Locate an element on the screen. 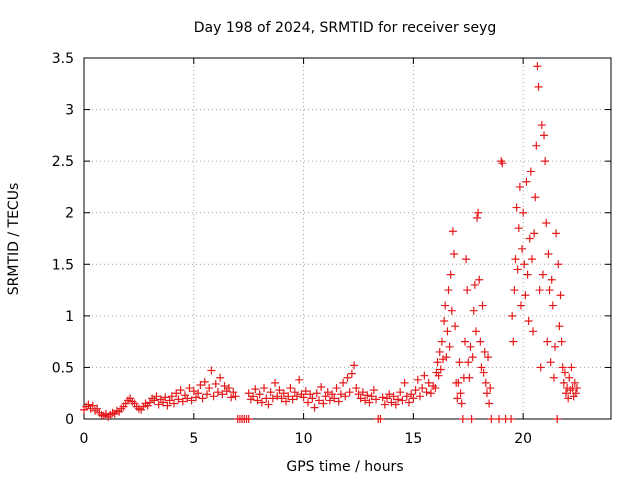 This screenshot has width=640, height=480. x-tick-label: 10 is located at coordinates (304, 439).